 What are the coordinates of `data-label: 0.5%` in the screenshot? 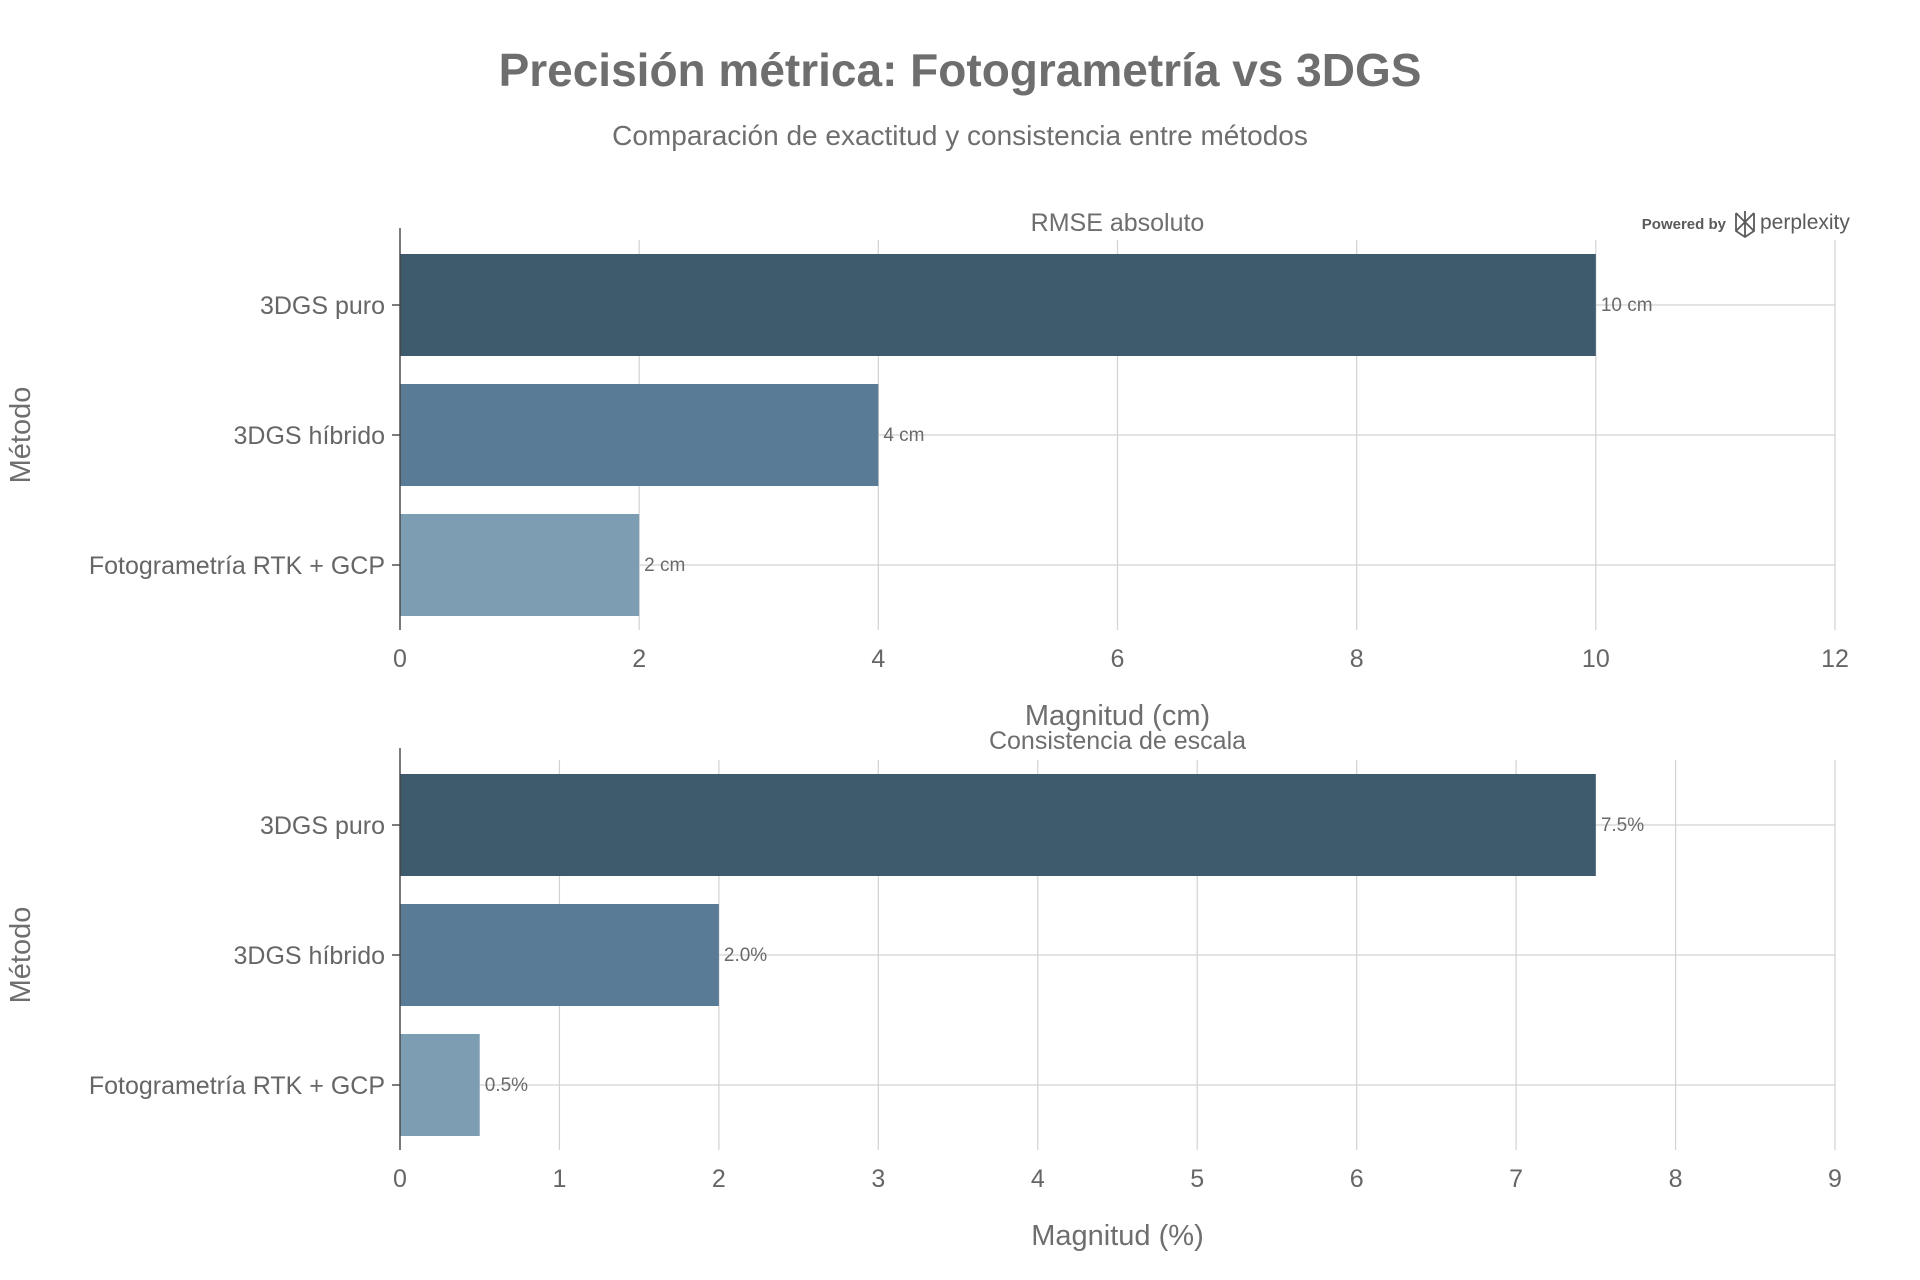 It's located at (506, 1085).